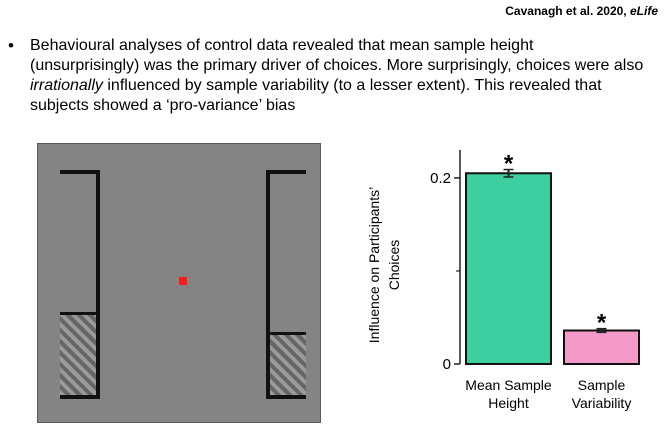  Describe the element at coordinates (508, 385) in the screenshot. I see `x-tick-label: Mean Sample` at that location.